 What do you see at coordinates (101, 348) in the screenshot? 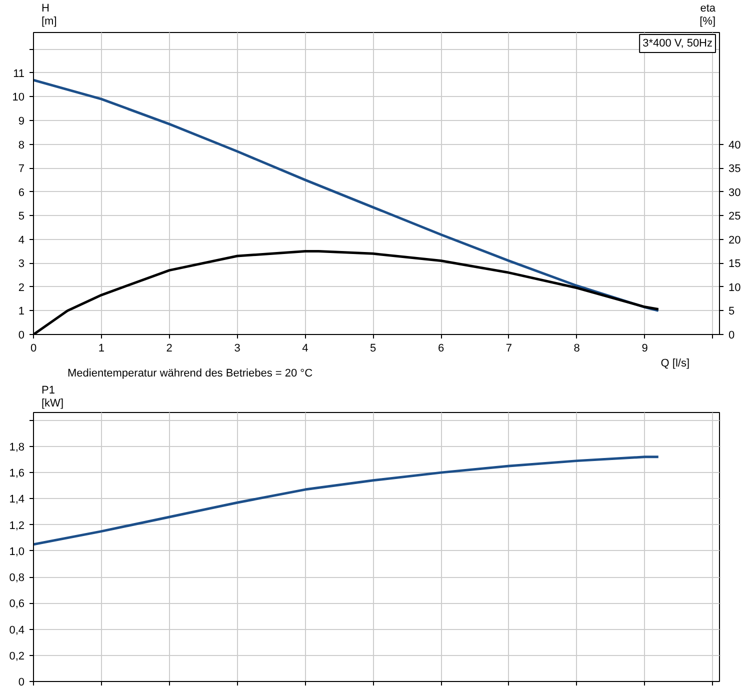
I see `x-tick-label: 1` at bounding box center [101, 348].